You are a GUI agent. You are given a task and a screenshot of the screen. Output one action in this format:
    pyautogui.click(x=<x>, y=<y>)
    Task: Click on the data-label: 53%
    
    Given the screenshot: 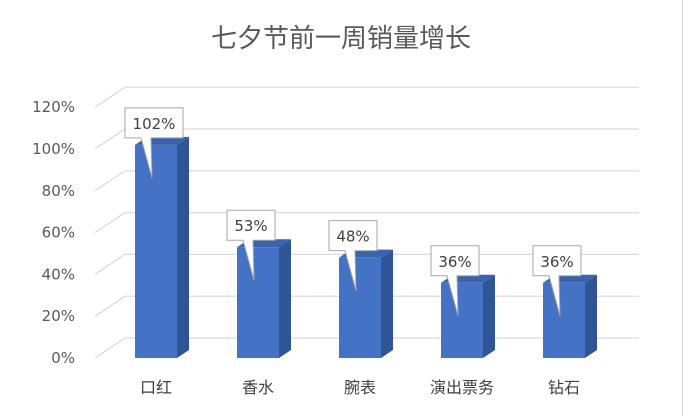 What is the action you would take?
    pyautogui.click(x=251, y=245)
    